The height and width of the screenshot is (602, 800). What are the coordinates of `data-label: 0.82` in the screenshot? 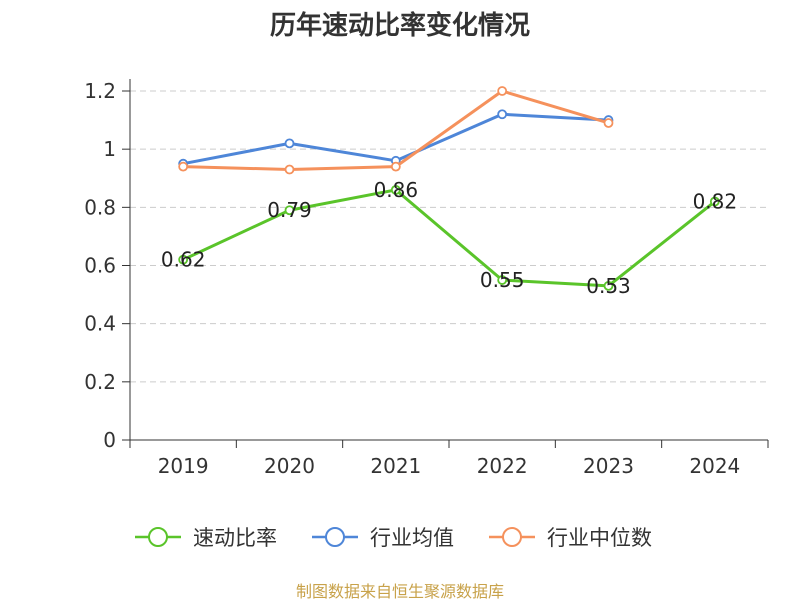 It's located at (715, 202).